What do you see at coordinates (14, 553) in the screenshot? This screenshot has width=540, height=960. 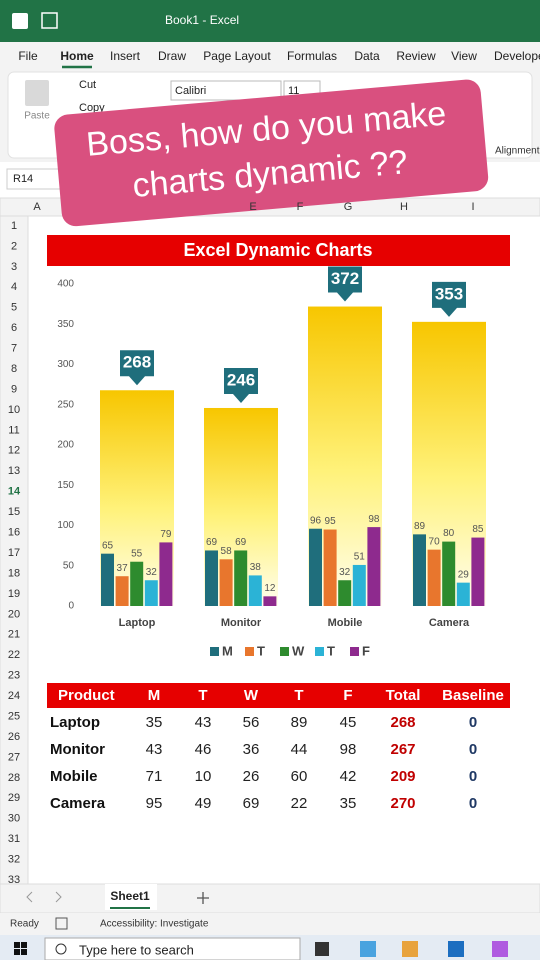 I see `row-header: 17` at bounding box center [14, 553].